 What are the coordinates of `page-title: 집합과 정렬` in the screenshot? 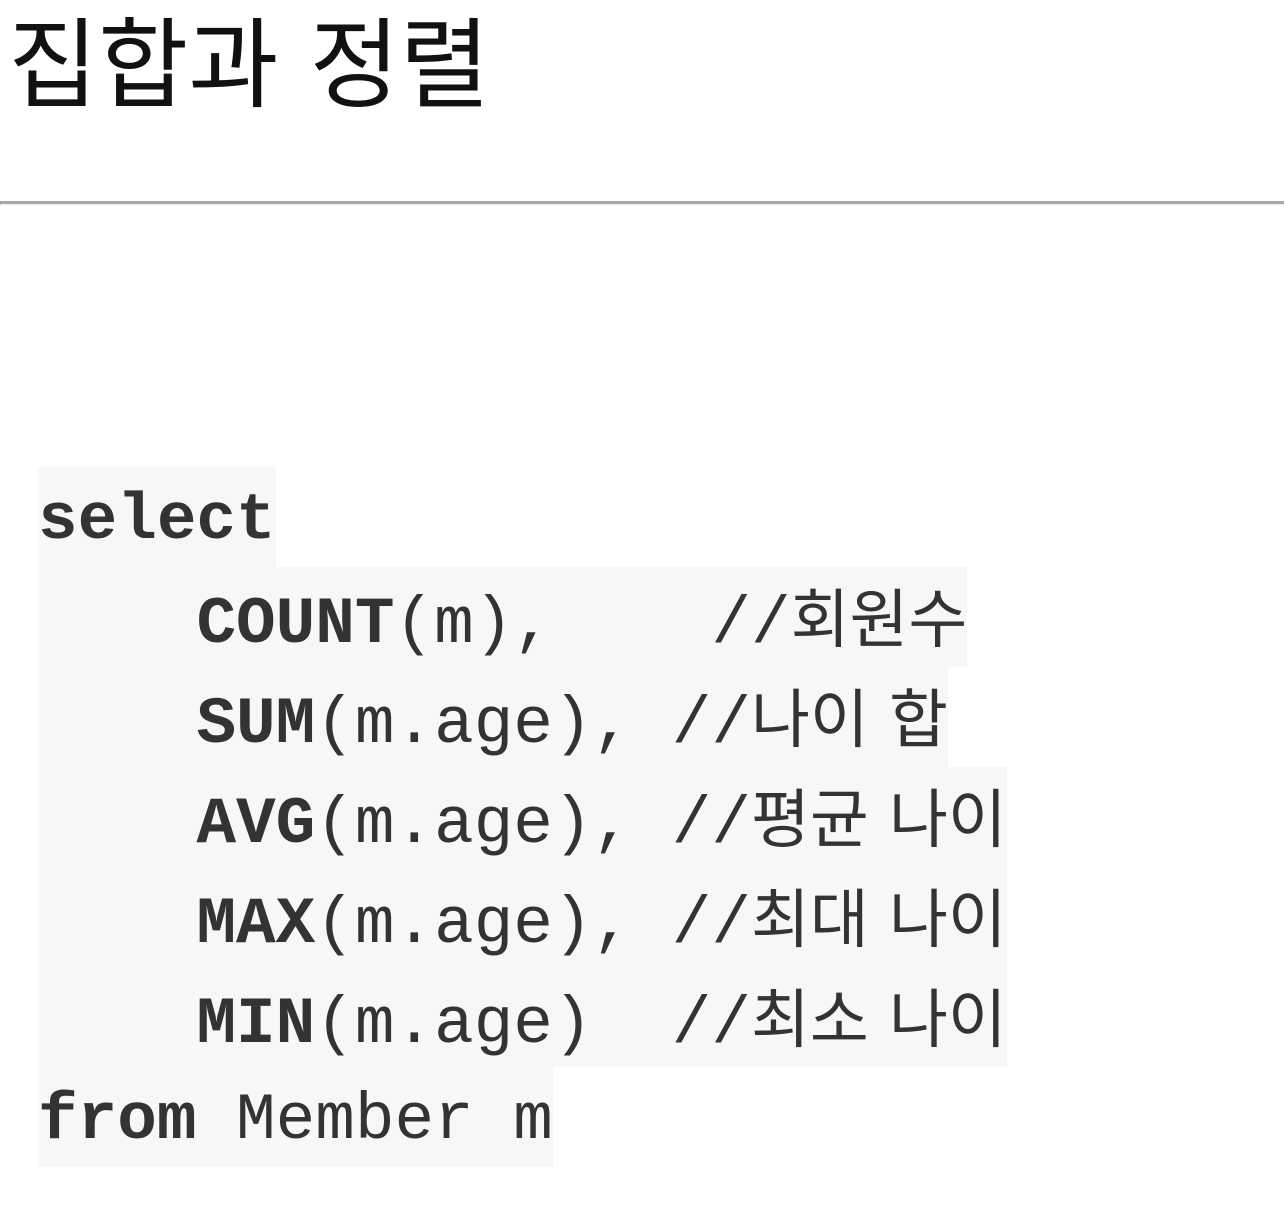 It's located at (249, 66).